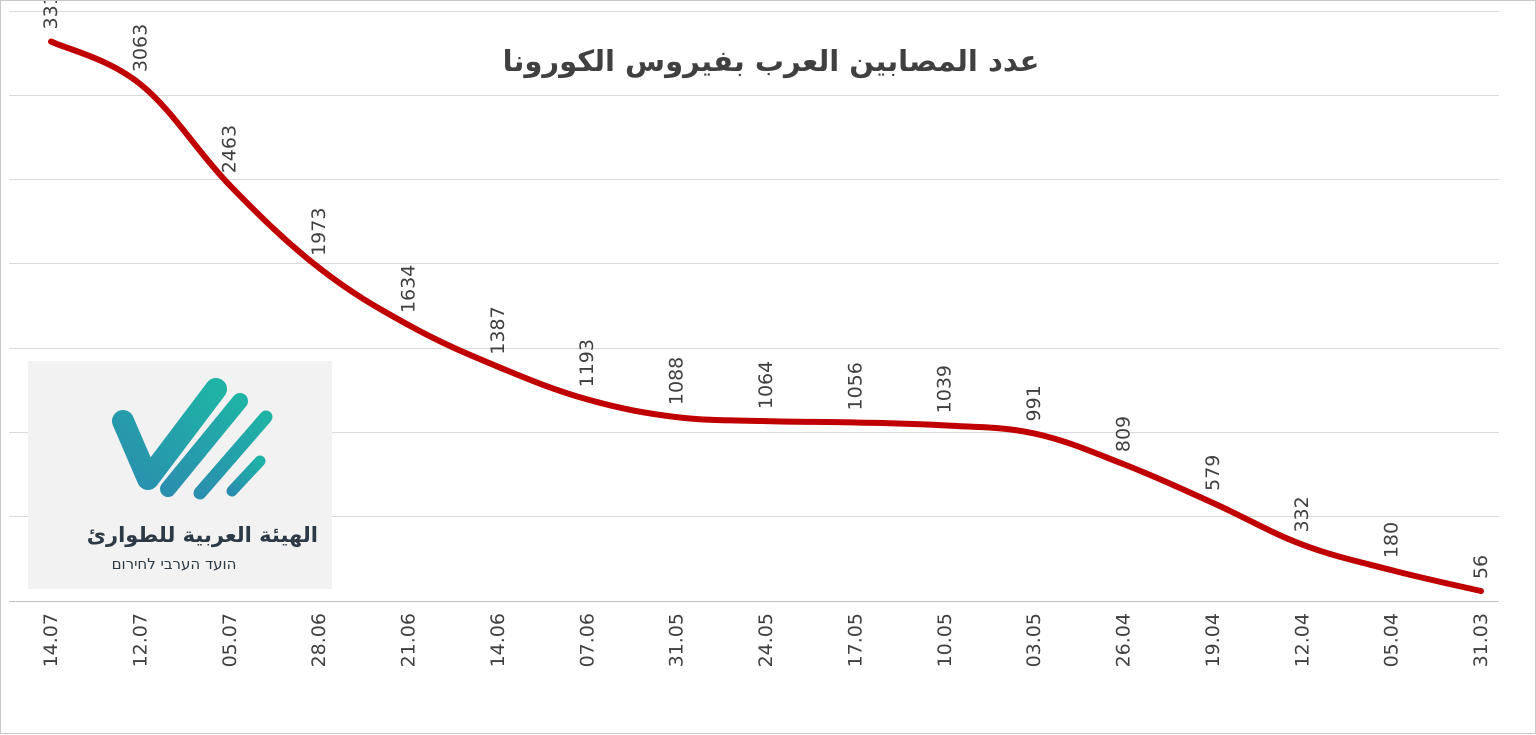  What do you see at coordinates (51, 640) in the screenshot?
I see `x-tick-label: 14.07` at bounding box center [51, 640].